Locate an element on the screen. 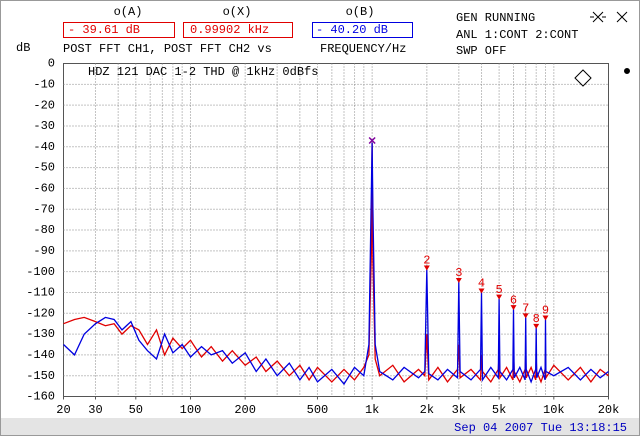  logo is located at coordinates (583, 78).